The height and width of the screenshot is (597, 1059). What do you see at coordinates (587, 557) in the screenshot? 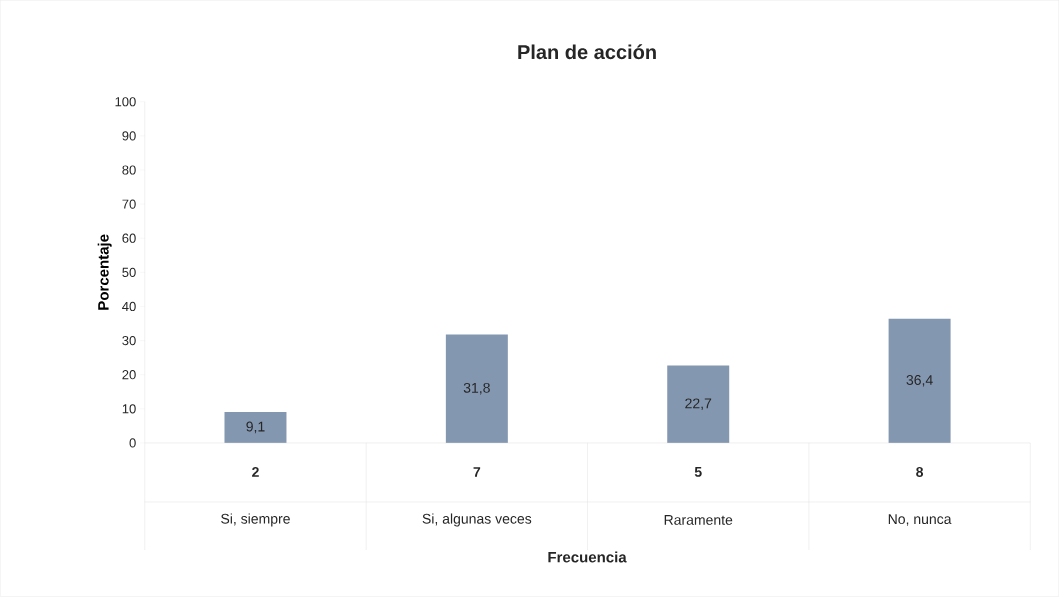
I see `x-axis-title: Frecuencia` at bounding box center [587, 557].